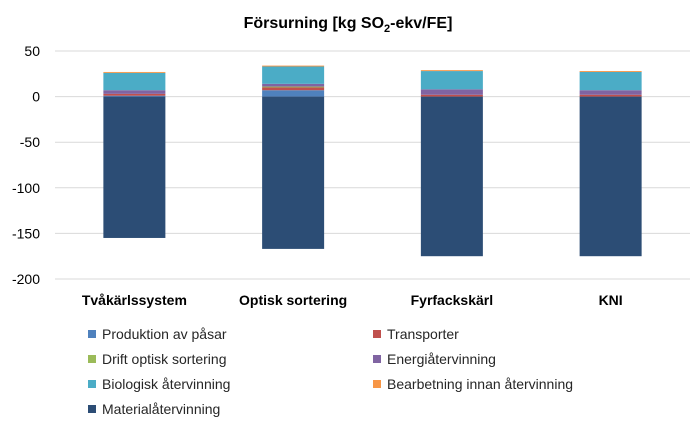 The height and width of the screenshot is (434, 699). I want to click on x-category-label: Fyrfackskärl, so click(452, 300).